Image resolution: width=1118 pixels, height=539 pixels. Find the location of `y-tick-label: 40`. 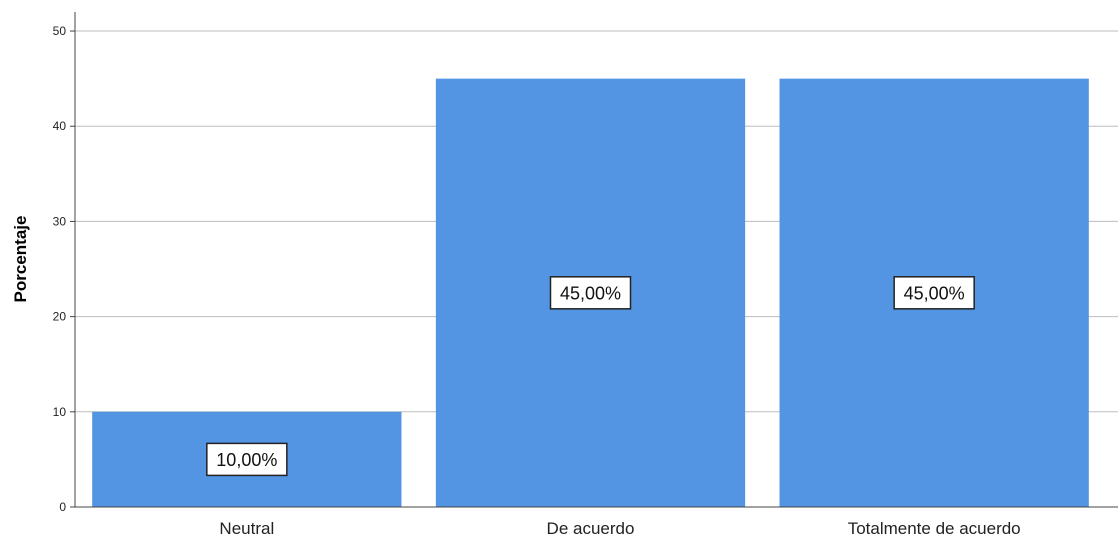

y-tick-label: 40 is located at coordinates (60, 126).